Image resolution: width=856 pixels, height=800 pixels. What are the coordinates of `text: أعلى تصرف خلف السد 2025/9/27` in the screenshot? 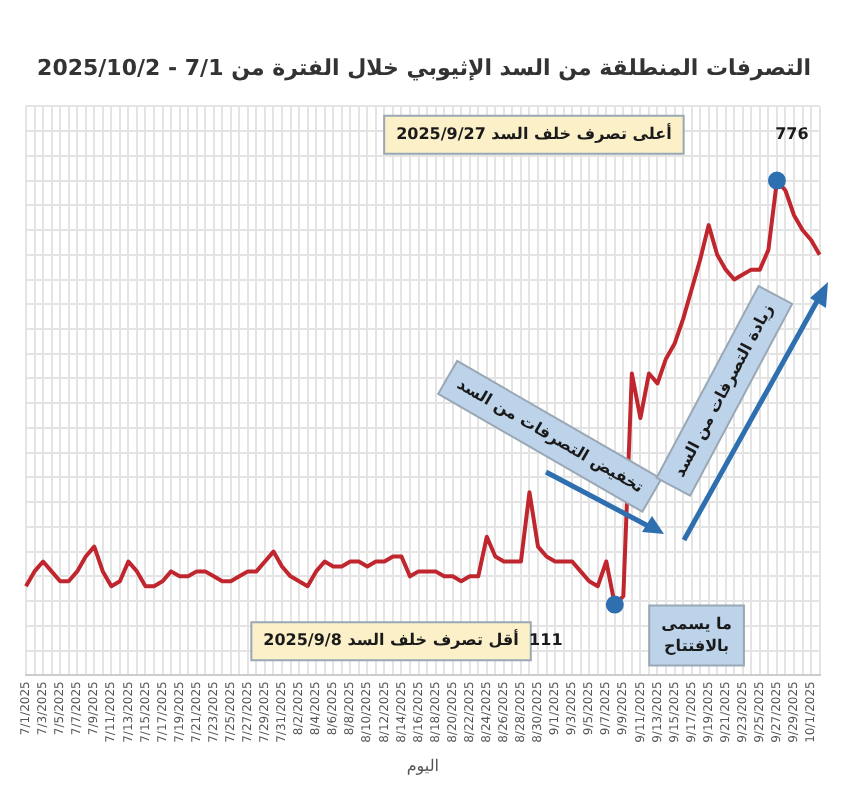 It's located at (534, 133).